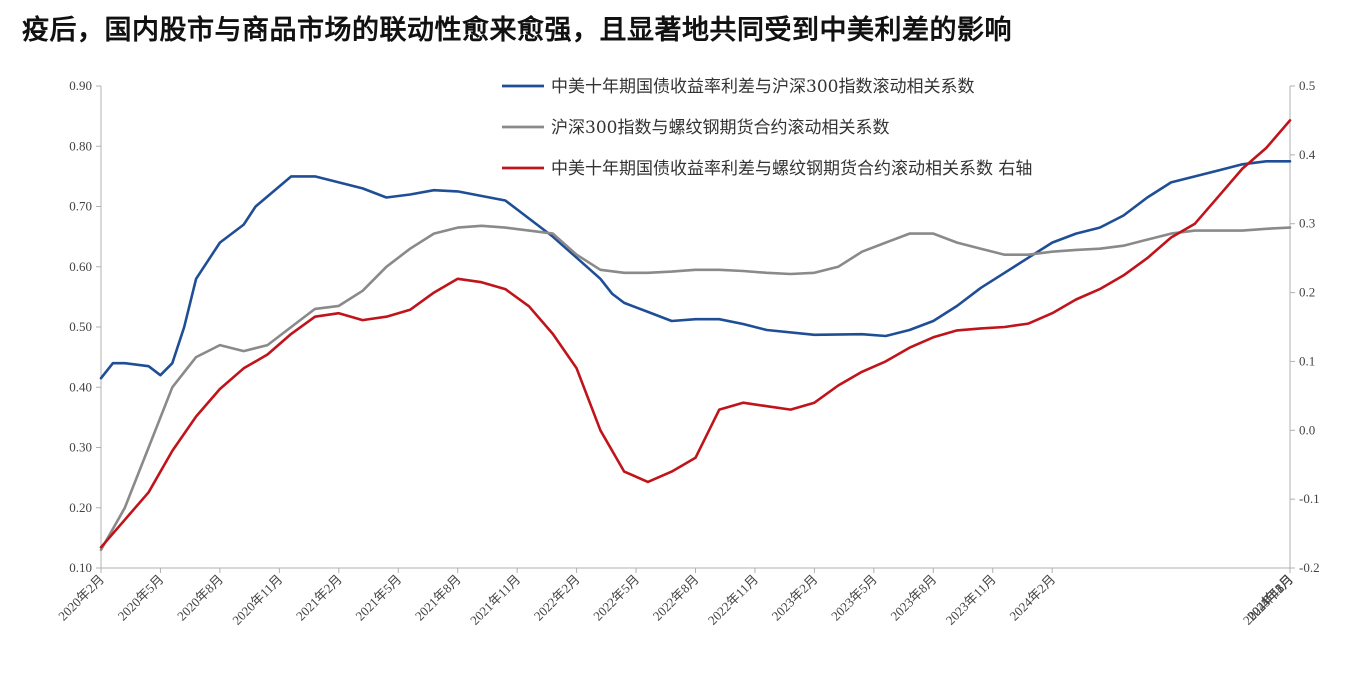 This screenshot has height=684, width=1347. Describe the element at coordinates (762, 87) in the screenshot. I see `legend-label-1: 中美十年期国债收益率利差与沪深300指数滚动相关系数` at that location.